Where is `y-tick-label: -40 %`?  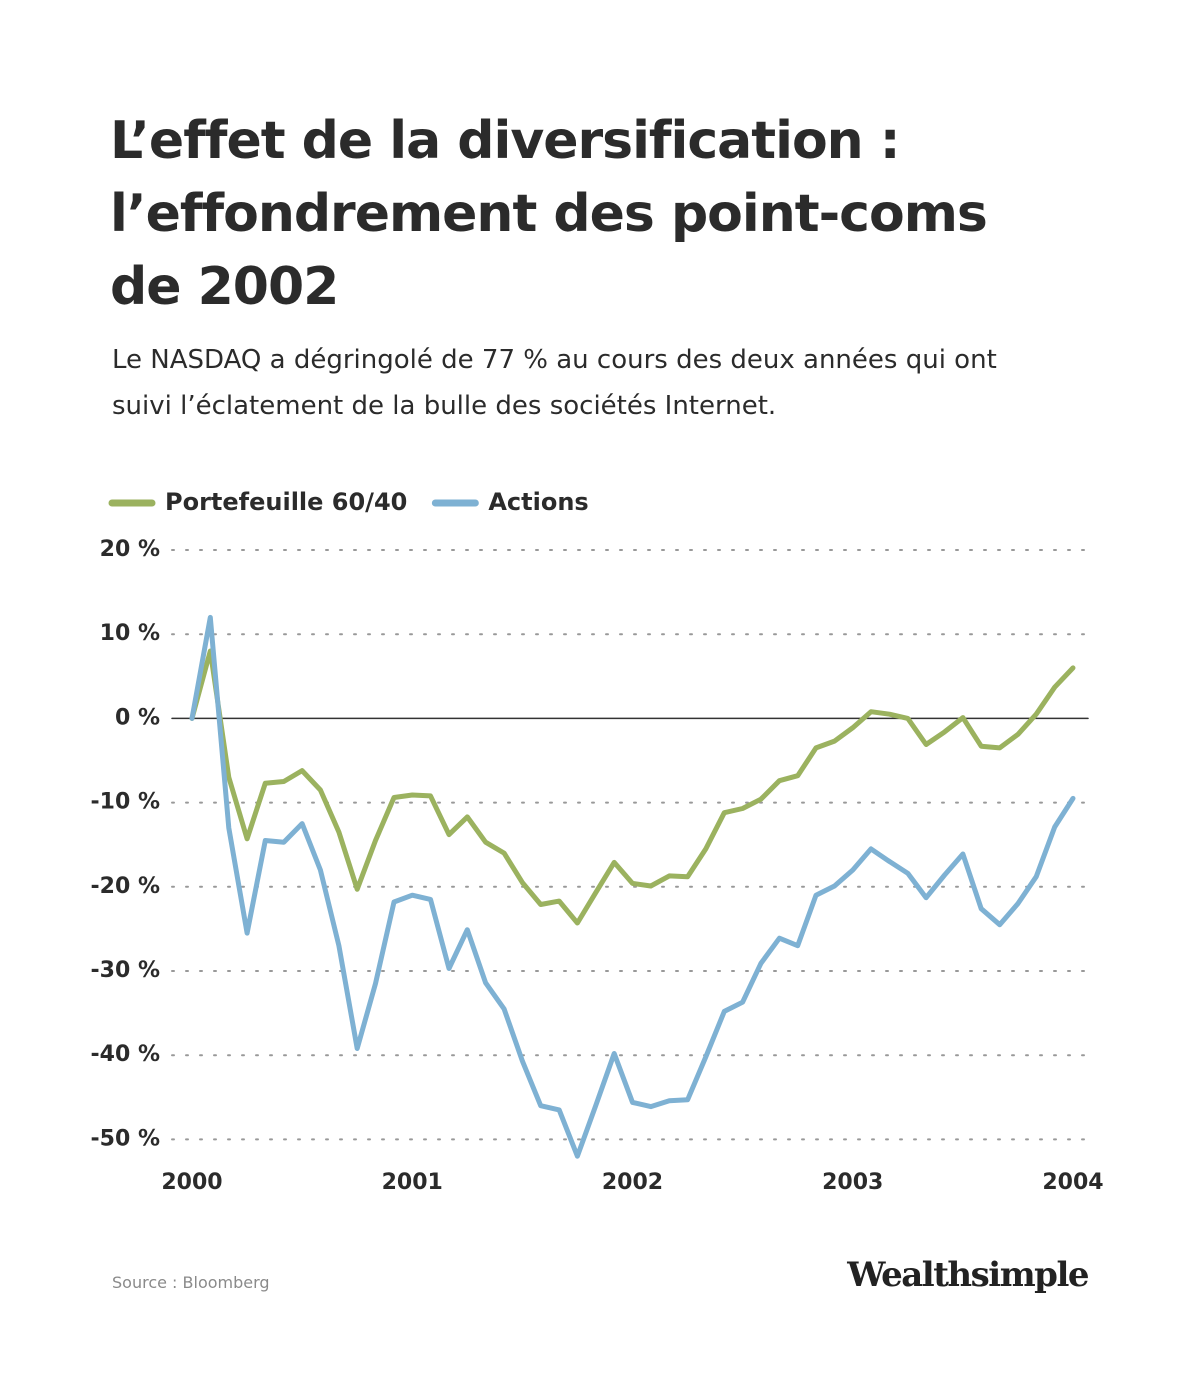
y-tick-label: -40 % is located at coordinates (125, 1054).